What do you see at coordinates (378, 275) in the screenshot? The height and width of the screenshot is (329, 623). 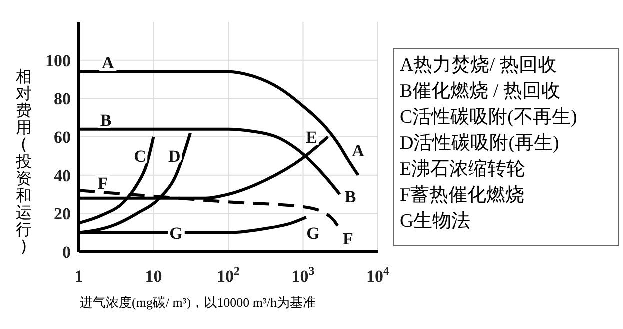 I see `x-tick-label: 10$^{4}$` at bounding box center [378, 275].